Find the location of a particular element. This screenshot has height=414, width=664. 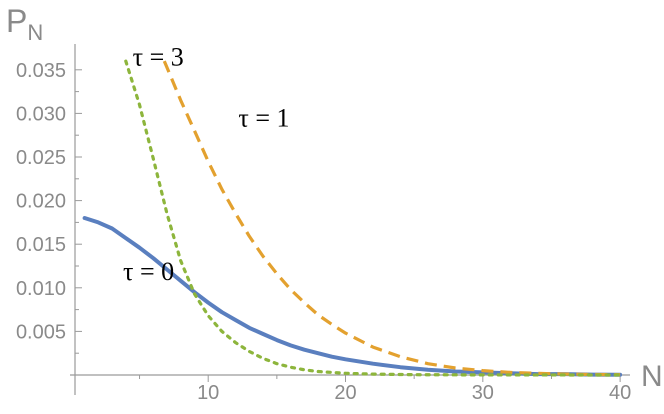

y-tick-label: 0.035 is located at coordinates (41, 71).